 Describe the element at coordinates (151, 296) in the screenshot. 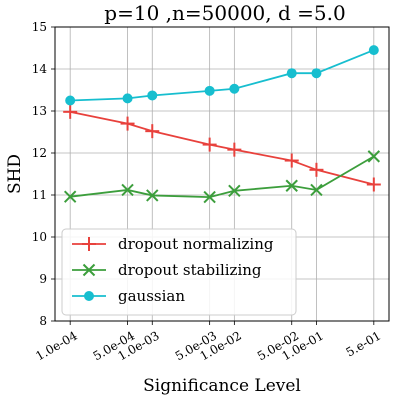

I see `legend-label: gaussian` at that location.